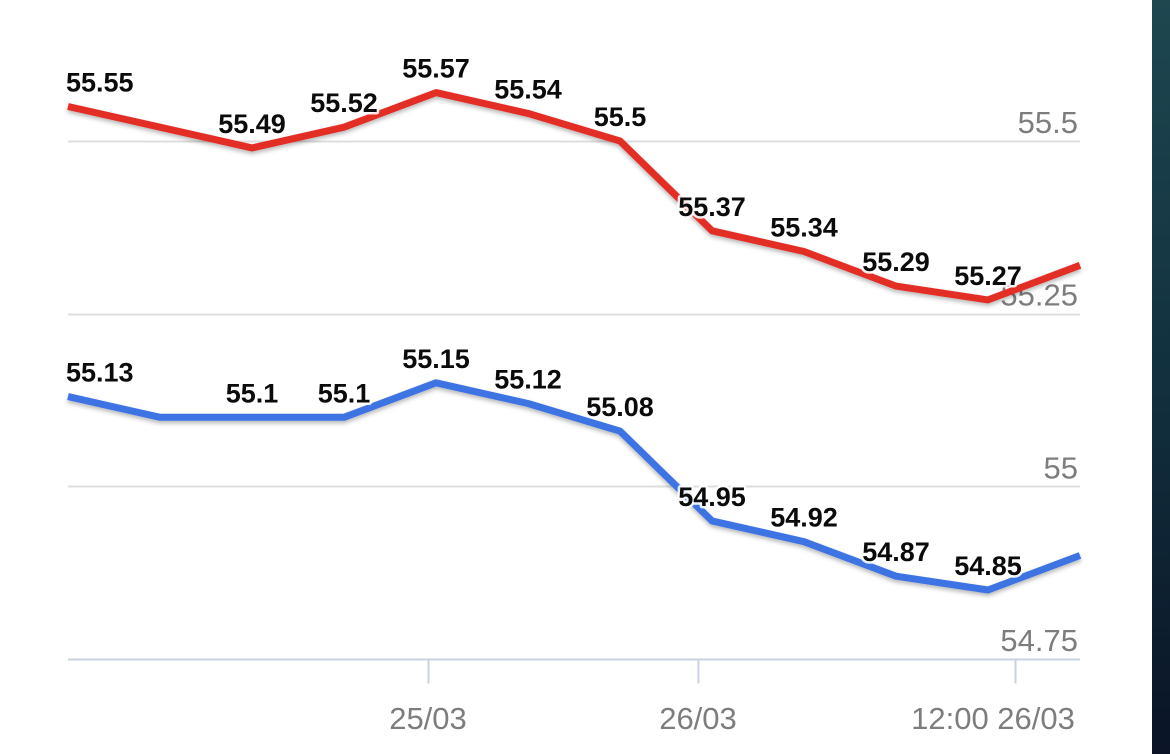  Describe the element at coordinates (344, 103) in the screenshot. I see `upper-red-series-point-label: 55.52` at that location.